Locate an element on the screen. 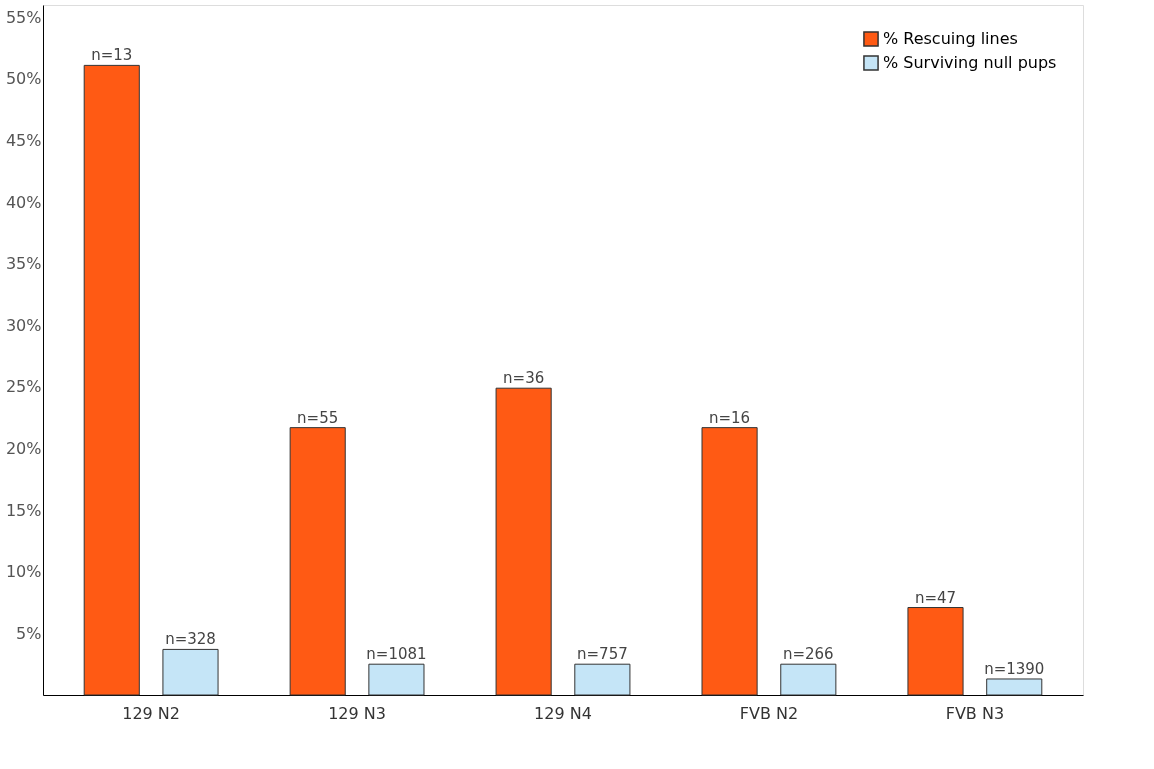  x-tick-label: 129 N3 is located at coordinates (357, 713).